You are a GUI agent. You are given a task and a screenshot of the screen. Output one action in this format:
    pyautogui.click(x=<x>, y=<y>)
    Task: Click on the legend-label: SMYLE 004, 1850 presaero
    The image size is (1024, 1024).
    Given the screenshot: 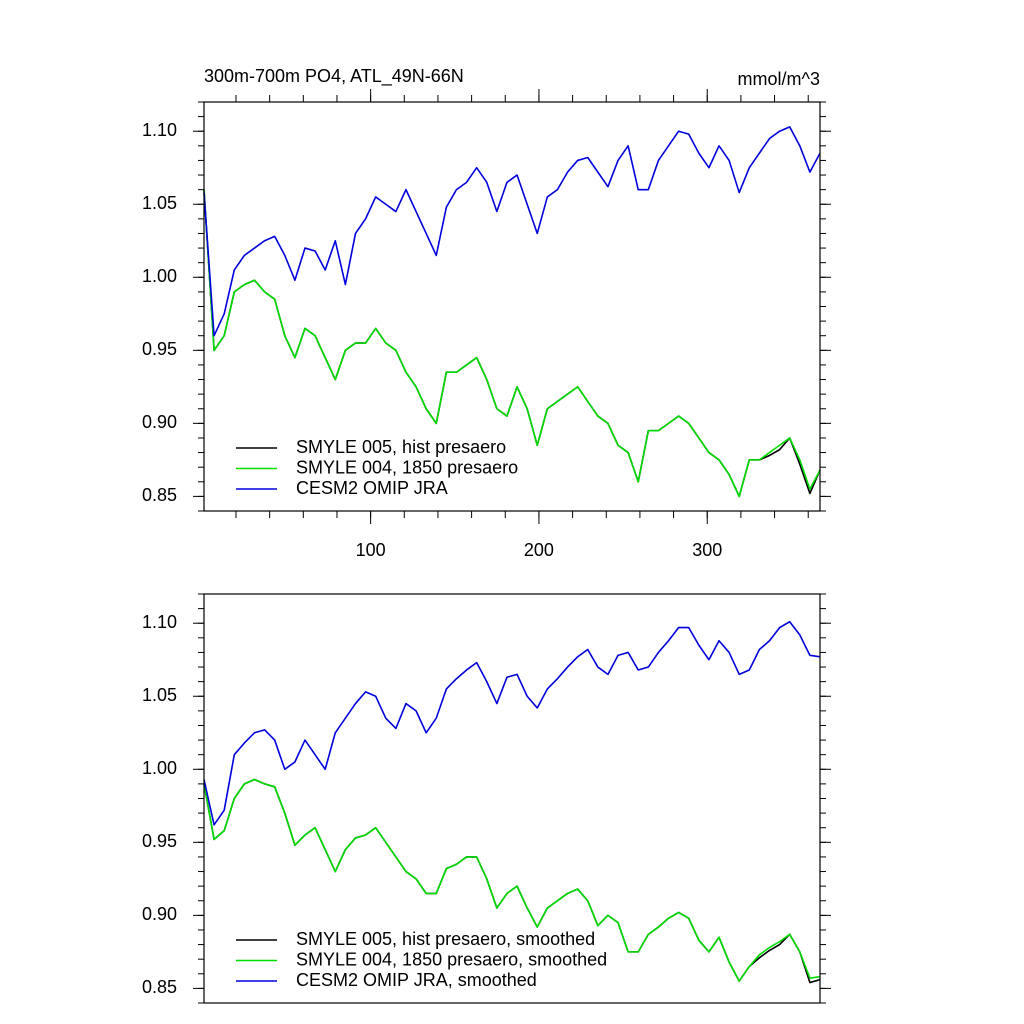 What is the action you would take?
    pyautogui.click(x=407, y=467)
    